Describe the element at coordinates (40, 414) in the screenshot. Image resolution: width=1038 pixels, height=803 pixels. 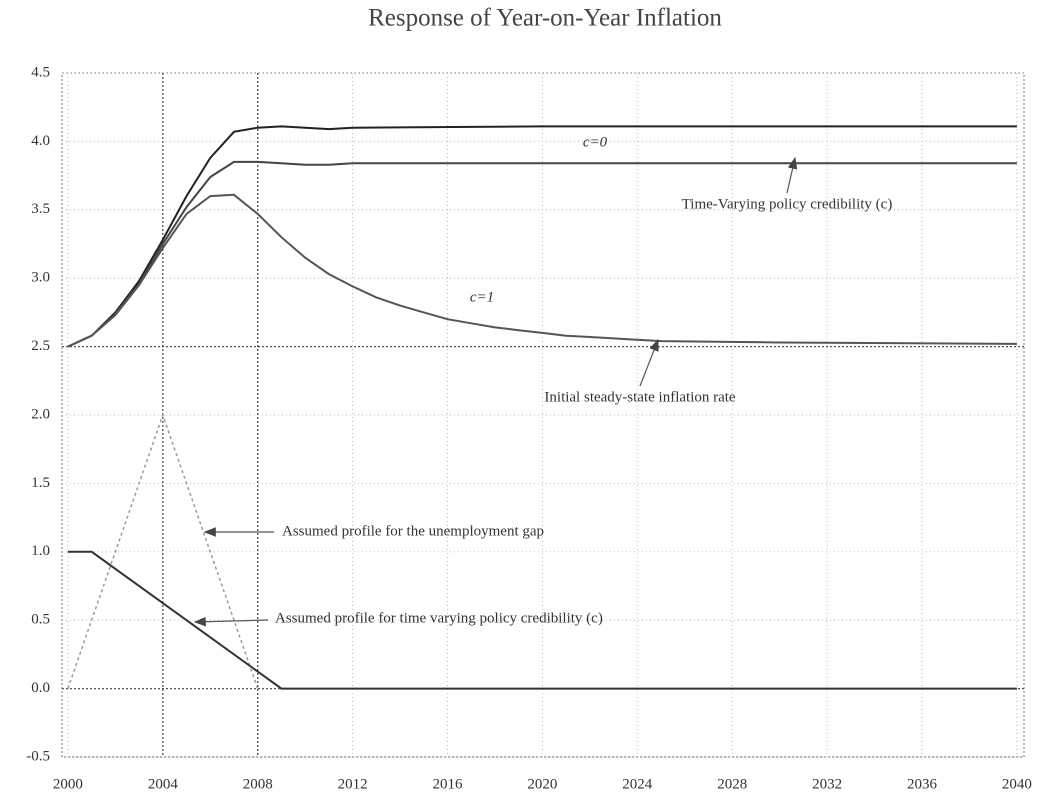
I see `y-tick-label: 2.0` at that location.